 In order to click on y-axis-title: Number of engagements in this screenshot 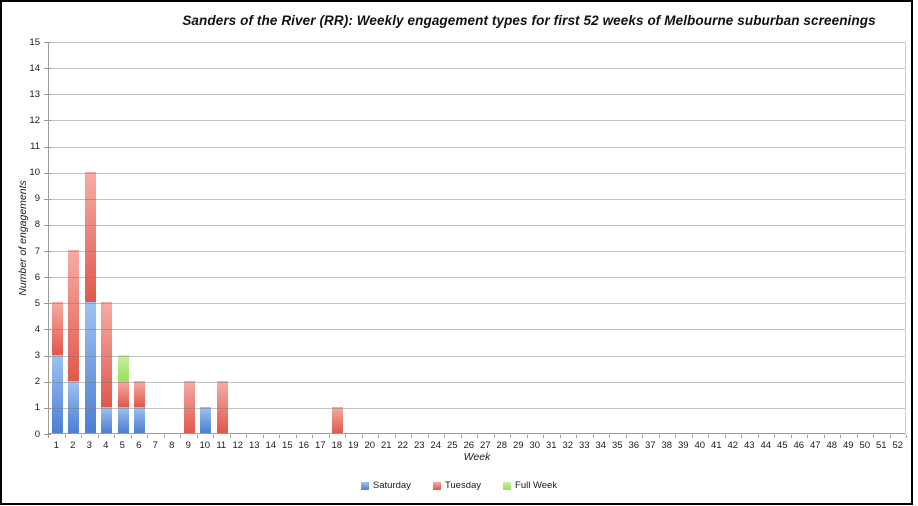, I will do `click(23, 238)`.